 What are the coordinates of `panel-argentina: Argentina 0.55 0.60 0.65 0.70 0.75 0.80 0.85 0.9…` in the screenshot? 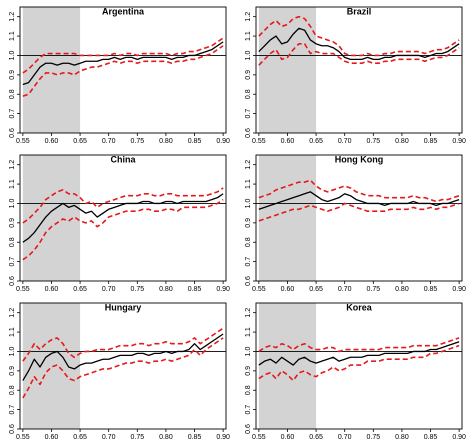 It's located at (119, 76).